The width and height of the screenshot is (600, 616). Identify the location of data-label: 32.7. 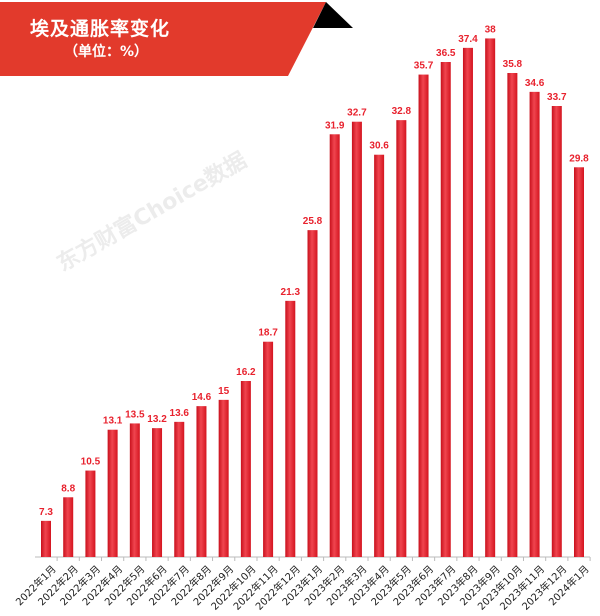
(357, 113).